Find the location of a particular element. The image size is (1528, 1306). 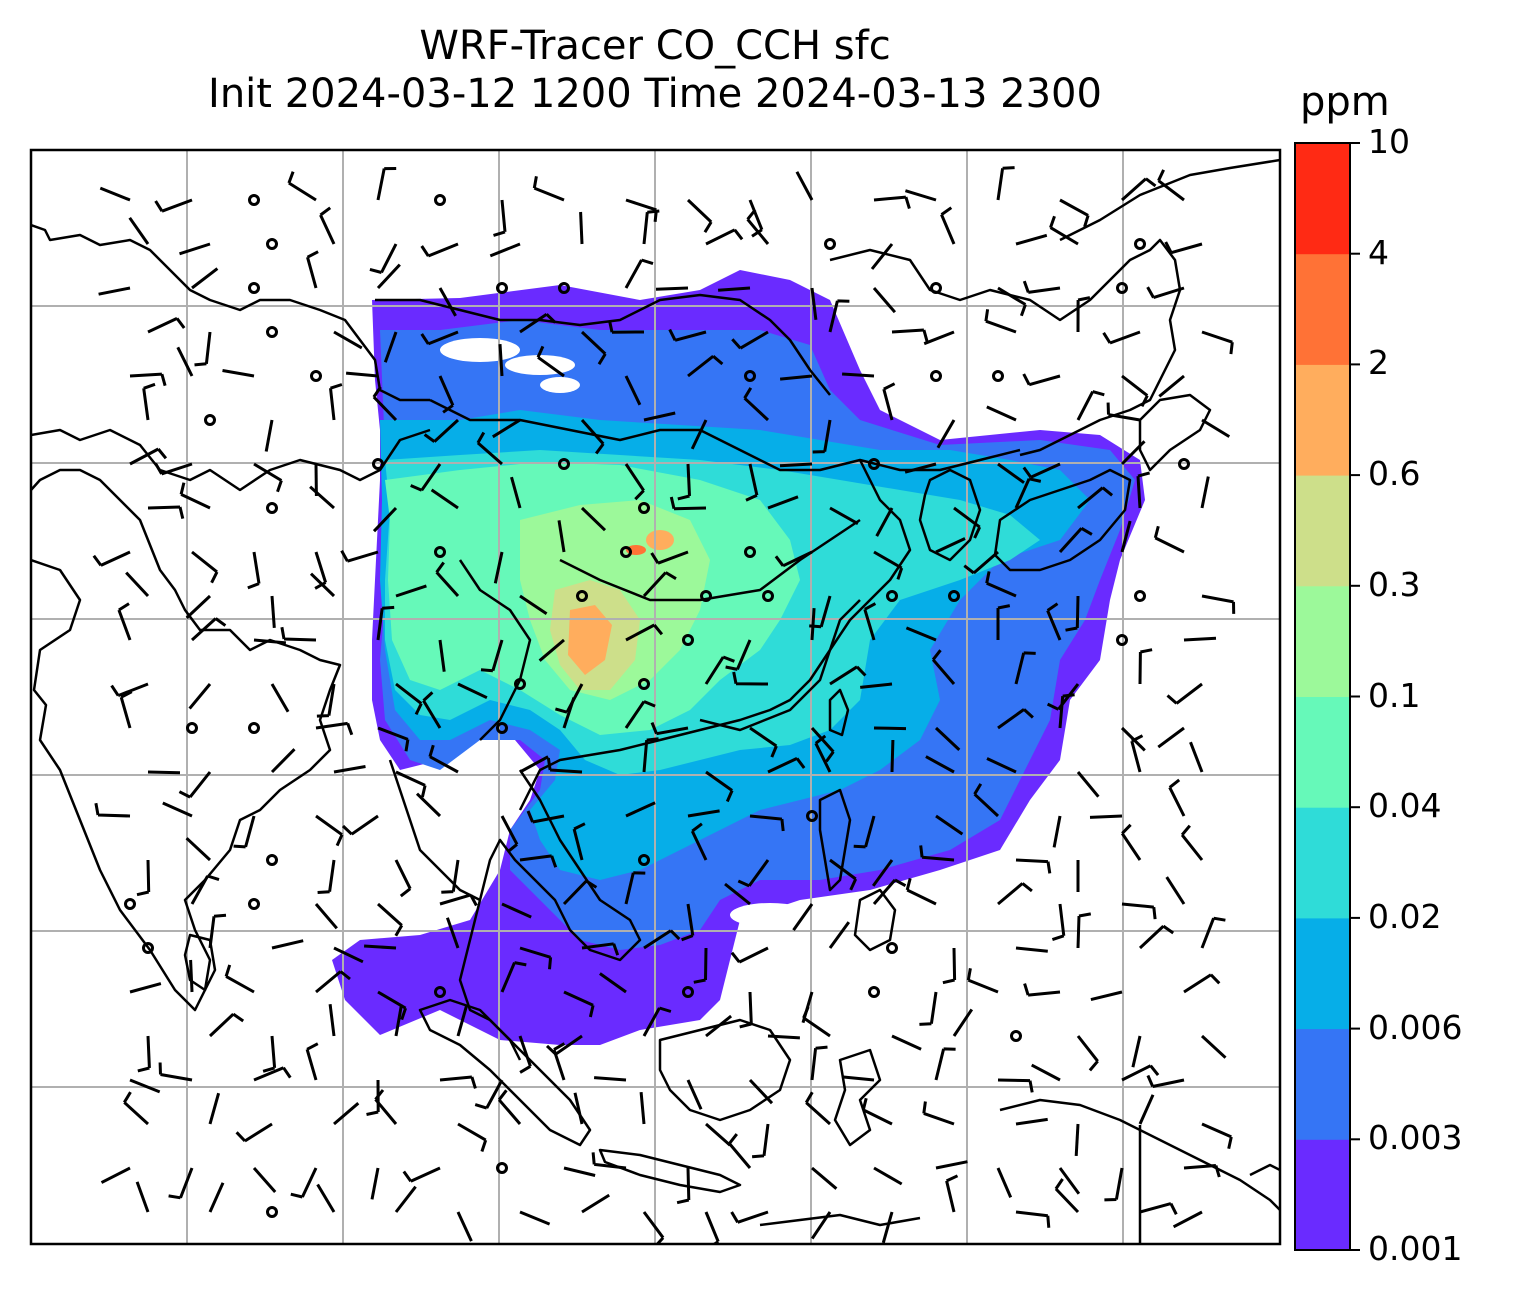

colorbar-tick-label: 0.04 is located at coordinates (1405, 806).